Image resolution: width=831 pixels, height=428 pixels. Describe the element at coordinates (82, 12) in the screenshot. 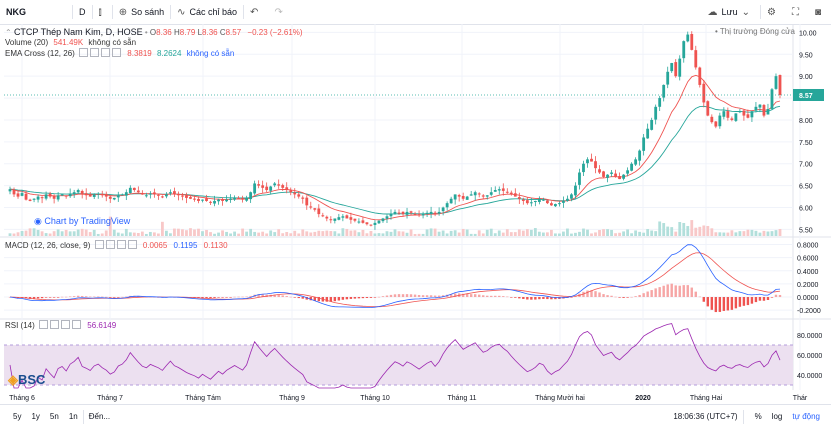

I see `interval-button: D` at that location.